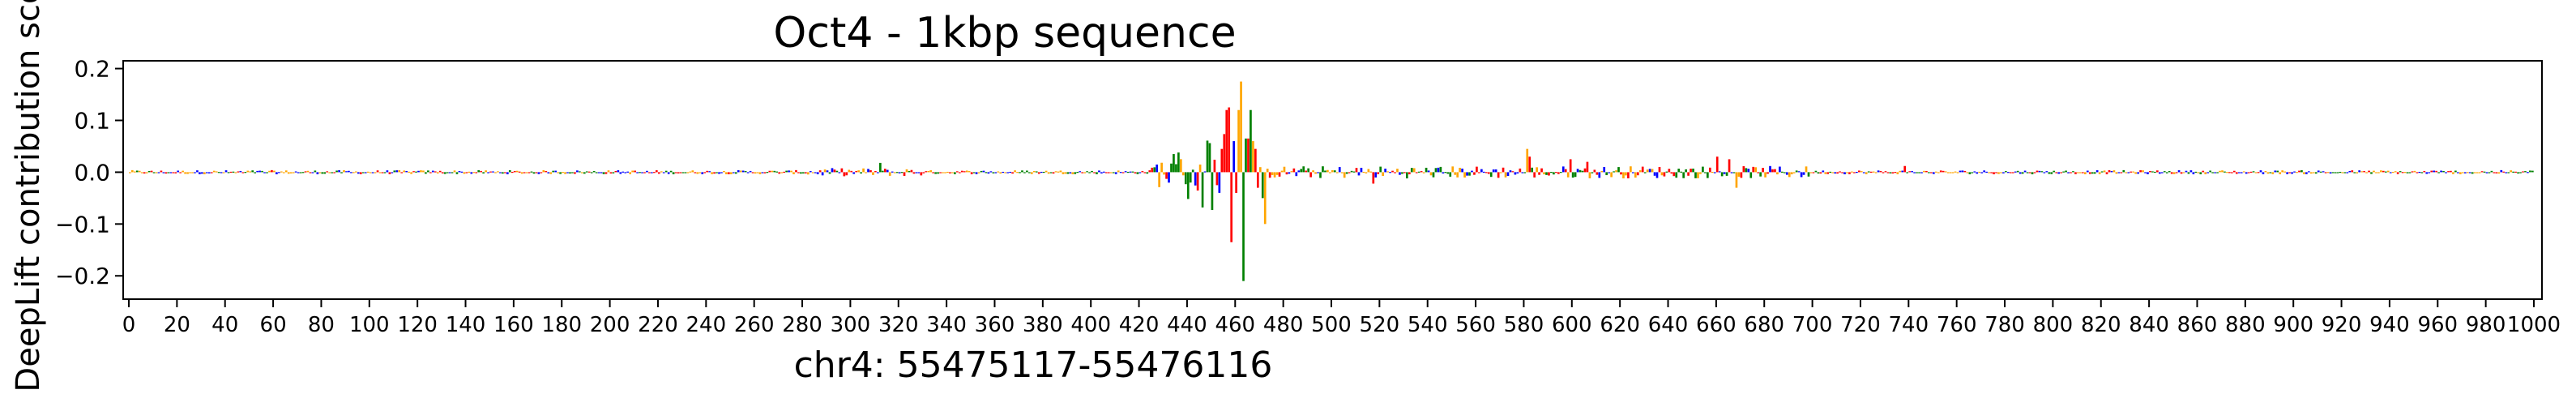 Image resolution: width=2576 pixels, height=394 pixels. I want to click on x-tick-label: 1000, so click(2534, 325).